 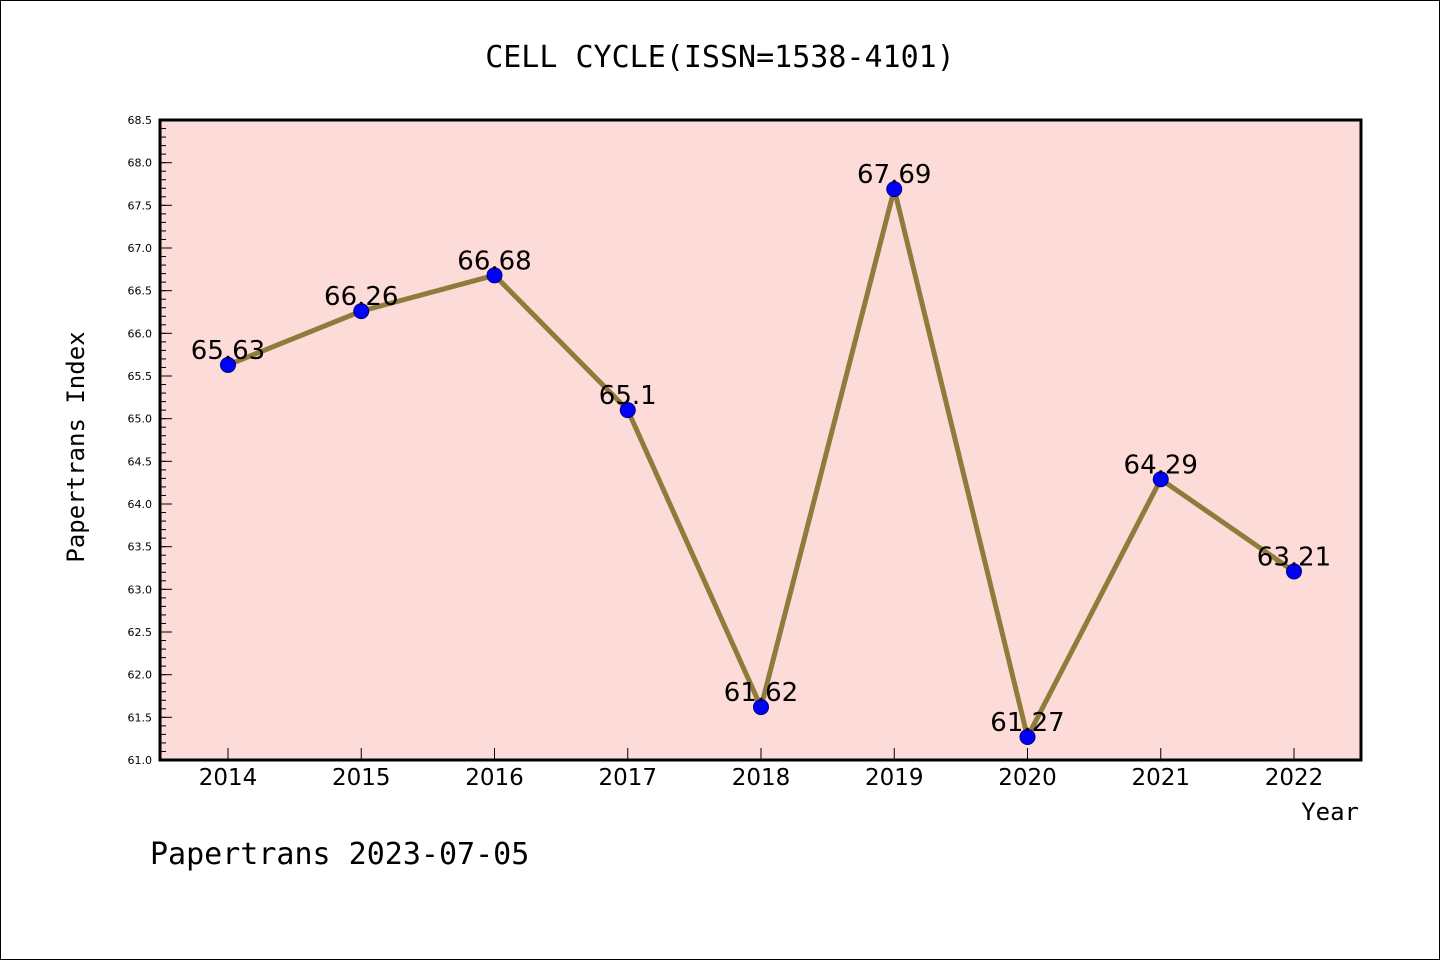 I want to click on x-axis-label: Year, so click(x=1330, y=812).